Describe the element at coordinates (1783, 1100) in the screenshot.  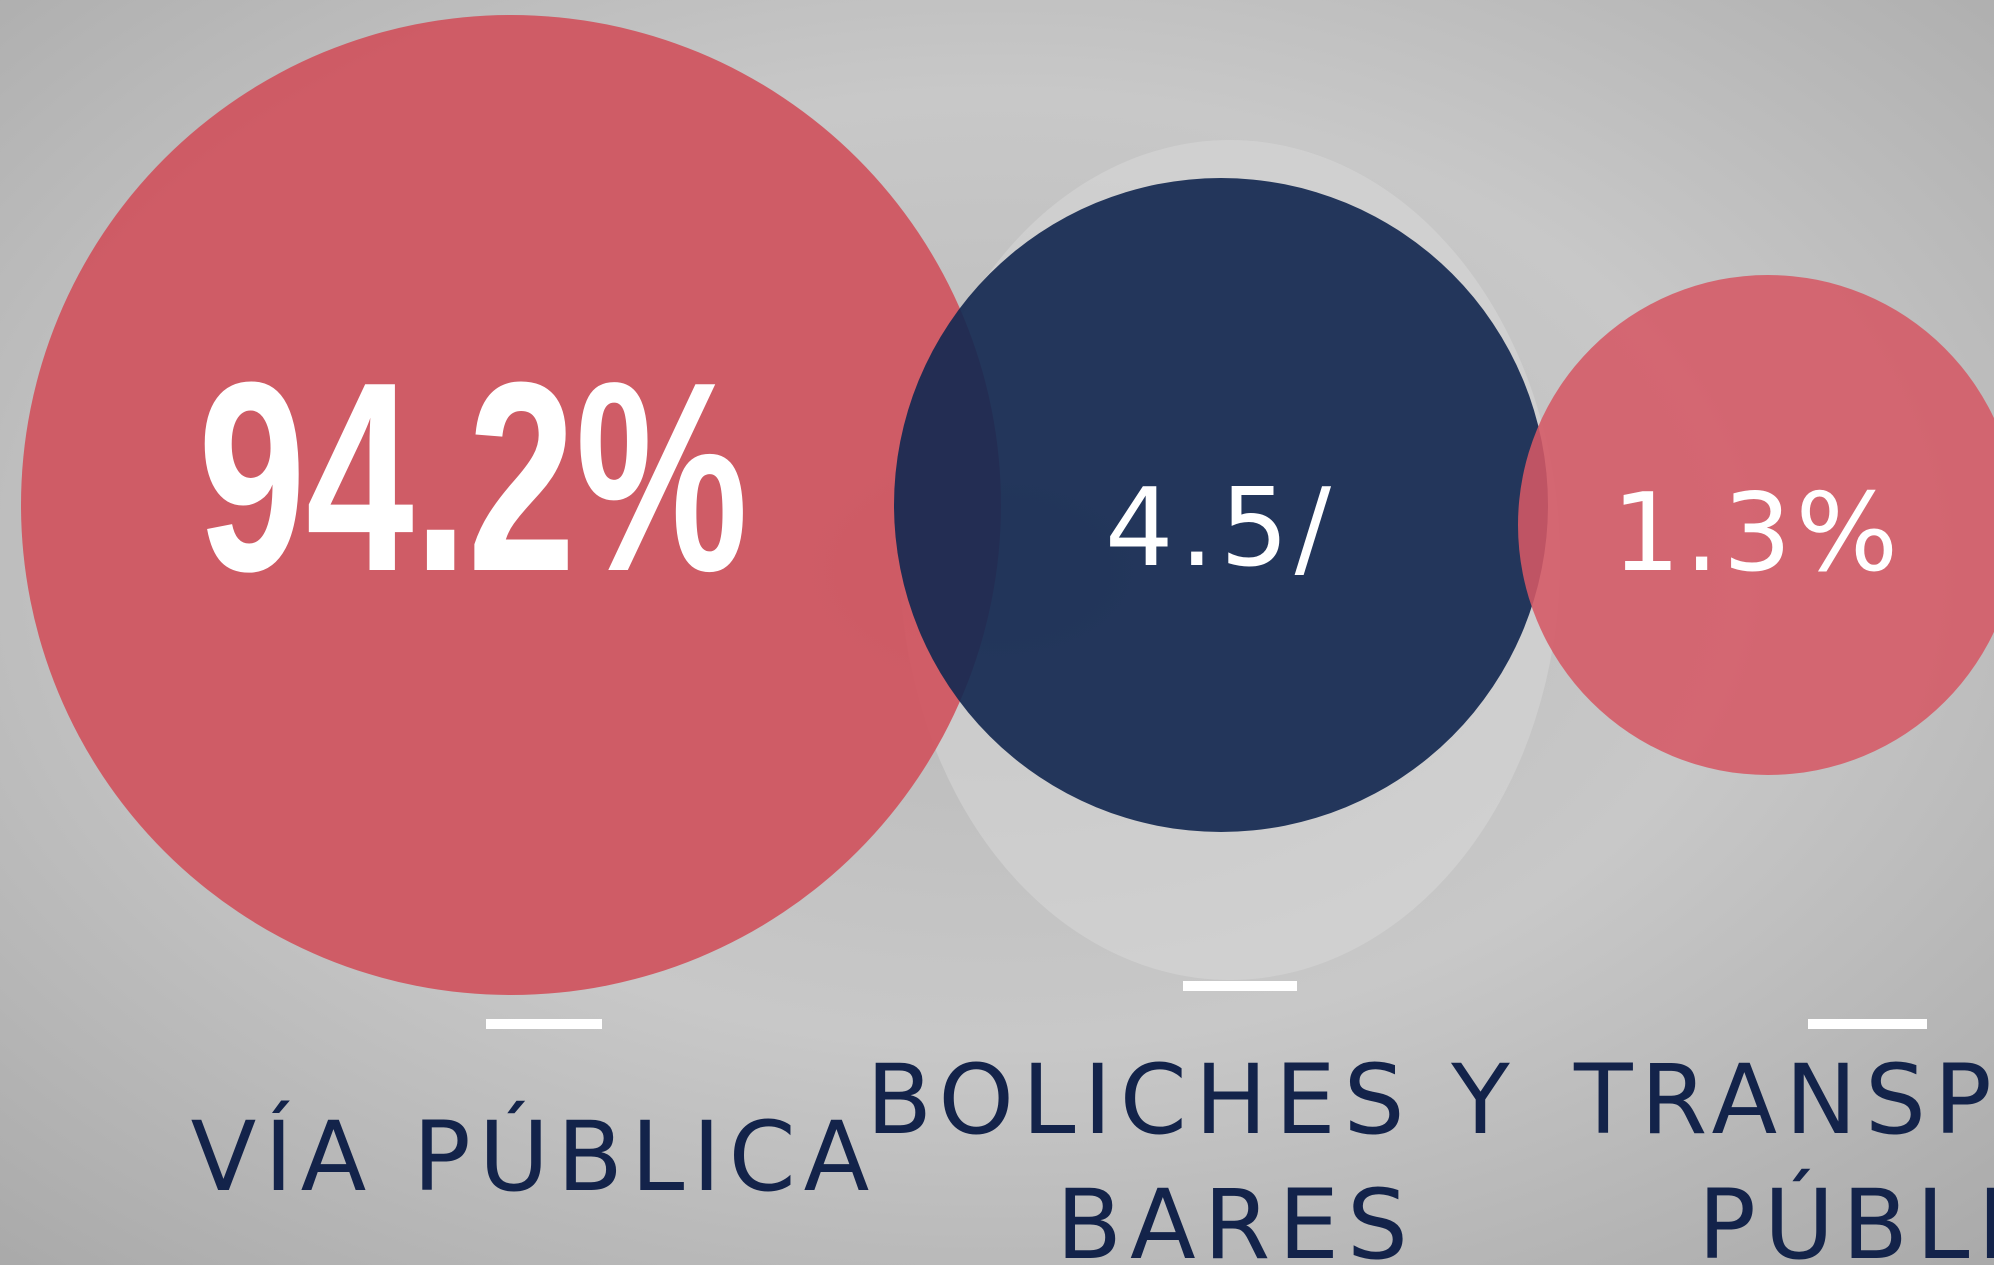
I see `label: TRANSPORTE` at that location.